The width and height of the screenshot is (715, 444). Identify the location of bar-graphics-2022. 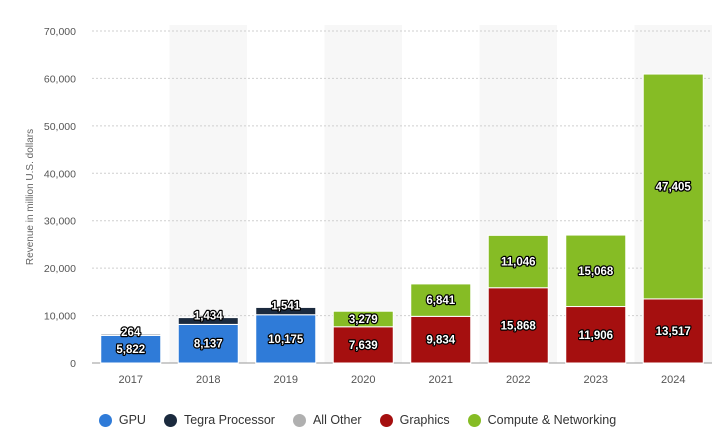
(518, 325).